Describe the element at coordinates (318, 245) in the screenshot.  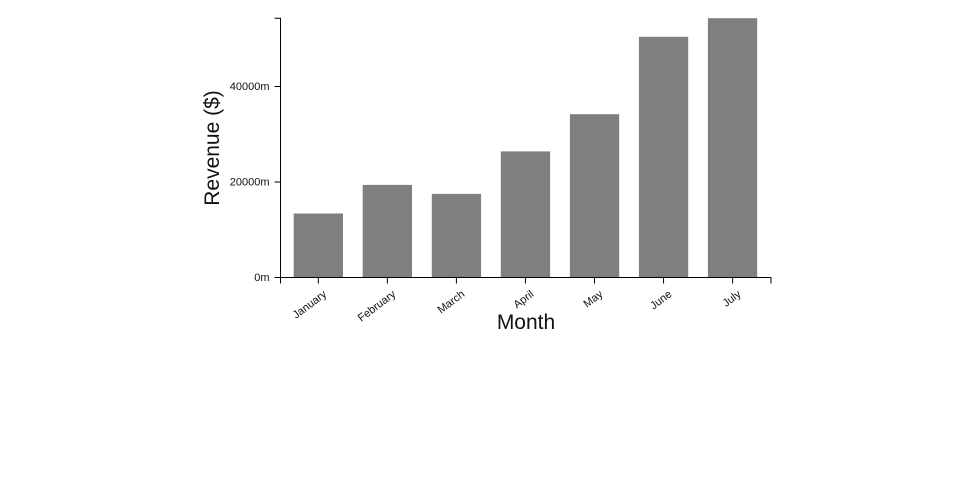
I see `bar-january` at that location.